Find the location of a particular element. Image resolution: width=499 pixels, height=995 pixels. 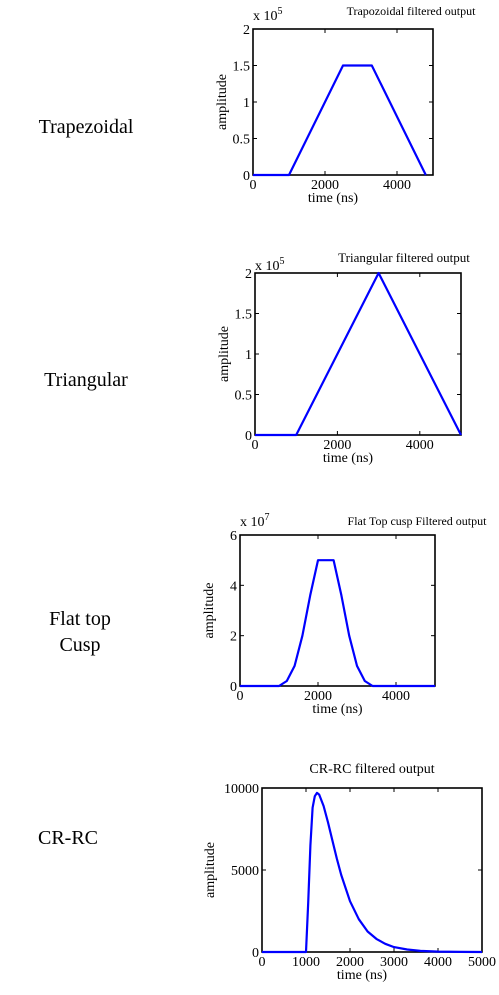

x-tick-label: 3000 is located at coordinates (394, 962).